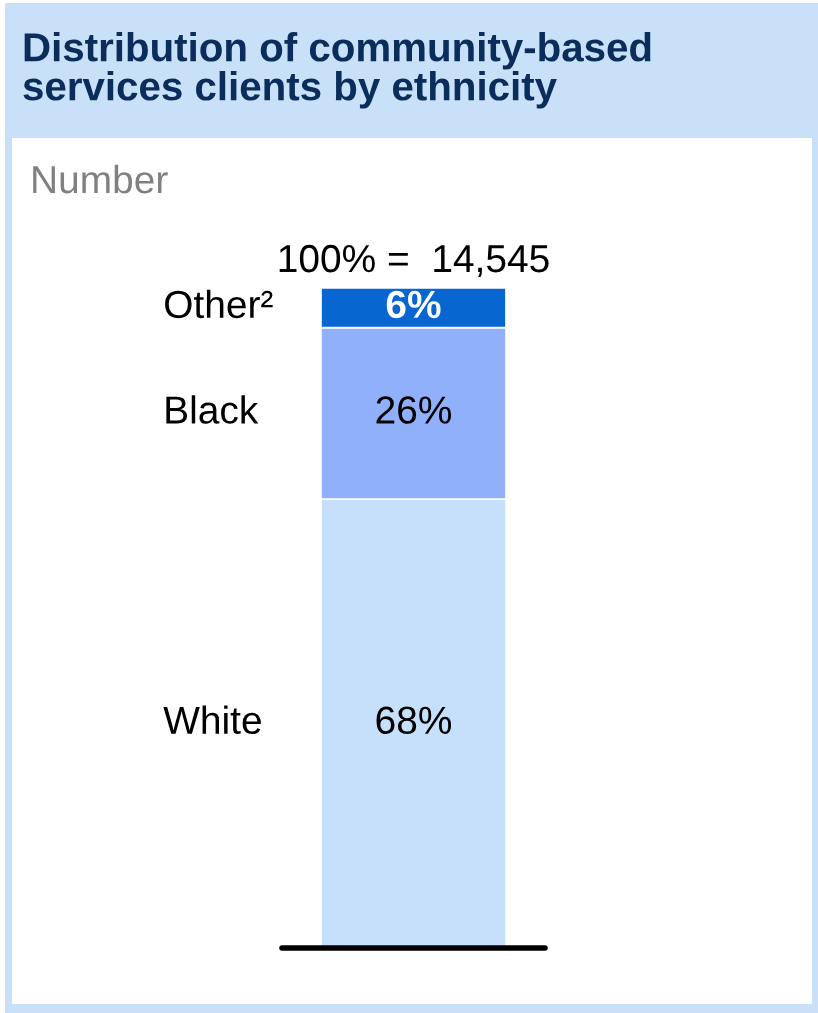  What do you see at coordinates (414, 260) in the screenshot?
I see `text: 100% = 14,545` at bounding box center [414, 260].